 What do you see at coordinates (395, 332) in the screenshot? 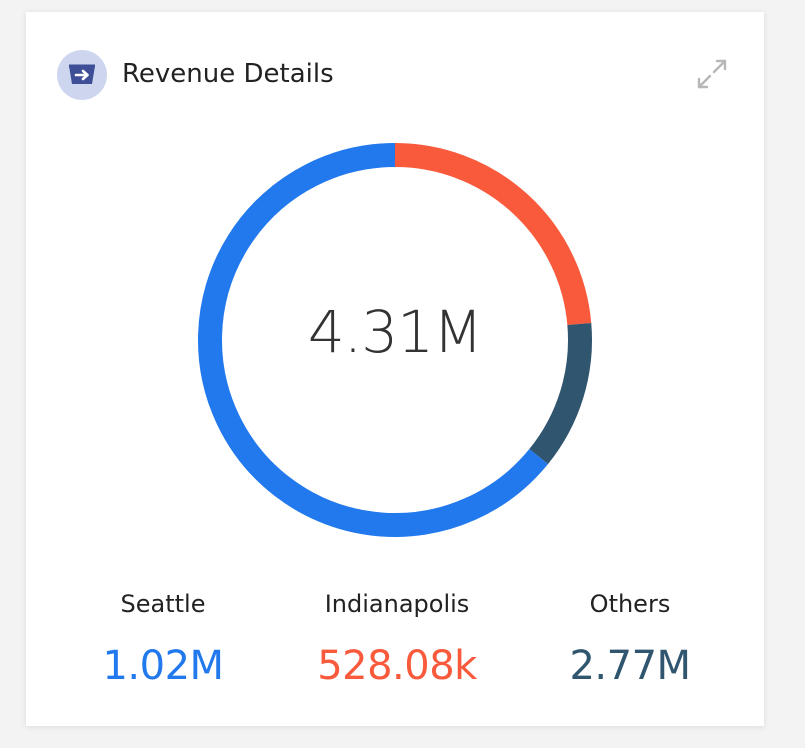
I see `total-value: 4.31M` at bounding box center [395, 332].